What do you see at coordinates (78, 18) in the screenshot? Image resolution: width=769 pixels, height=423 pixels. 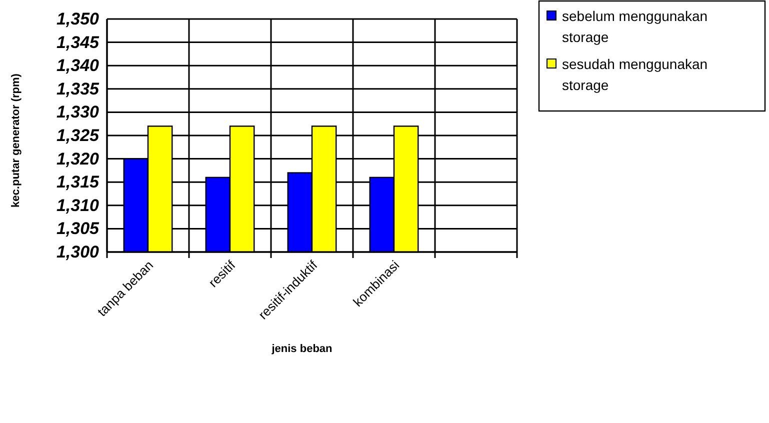 I see `y-tick-label: 1,350` at bounding box center [78, 18].